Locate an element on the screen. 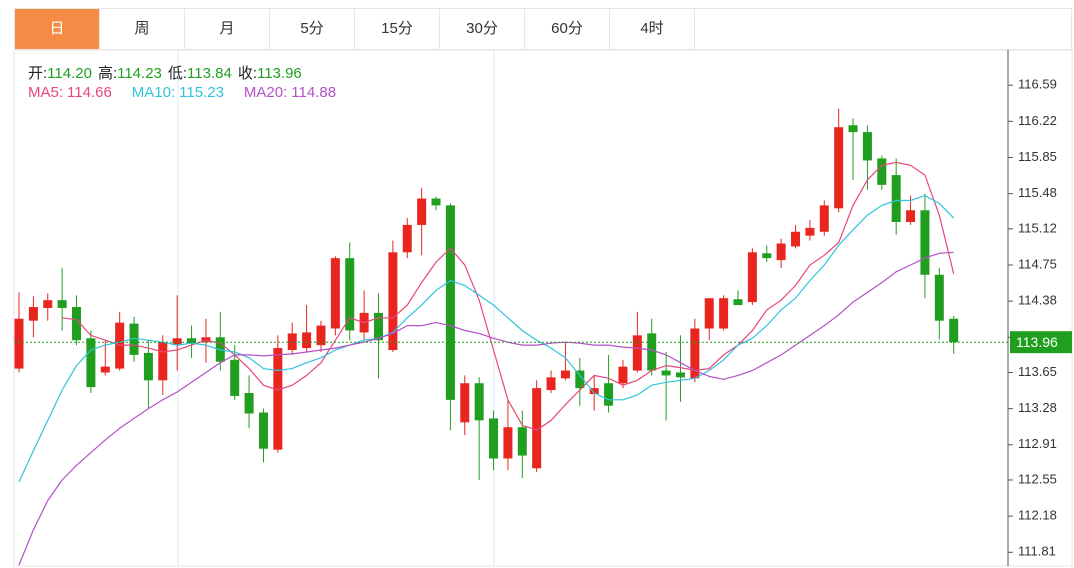 The image size is (1074, 568). info-label: 收: is located at coordinates (247, 73).